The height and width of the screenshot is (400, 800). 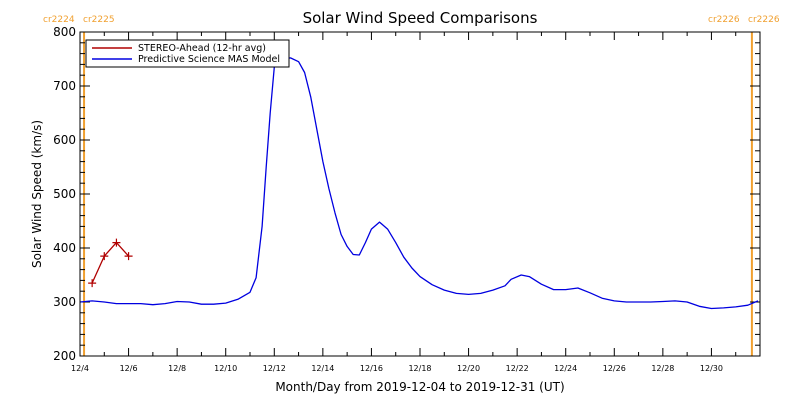 What do you see at coordinates (614, 368) in the screenshot?
I see `x-tick-label: 12/26` at bounding box center [614, 368].